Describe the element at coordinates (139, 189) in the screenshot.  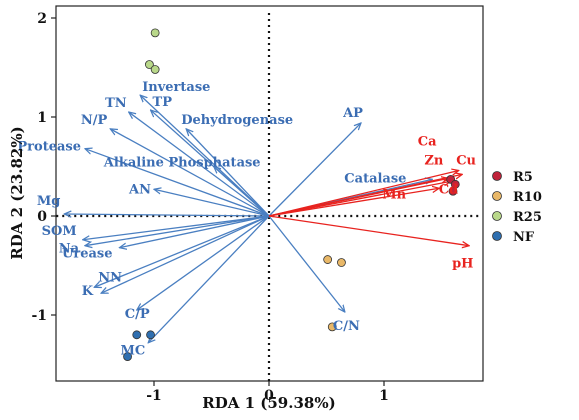
I see `env-vector-label: AN` at that location.